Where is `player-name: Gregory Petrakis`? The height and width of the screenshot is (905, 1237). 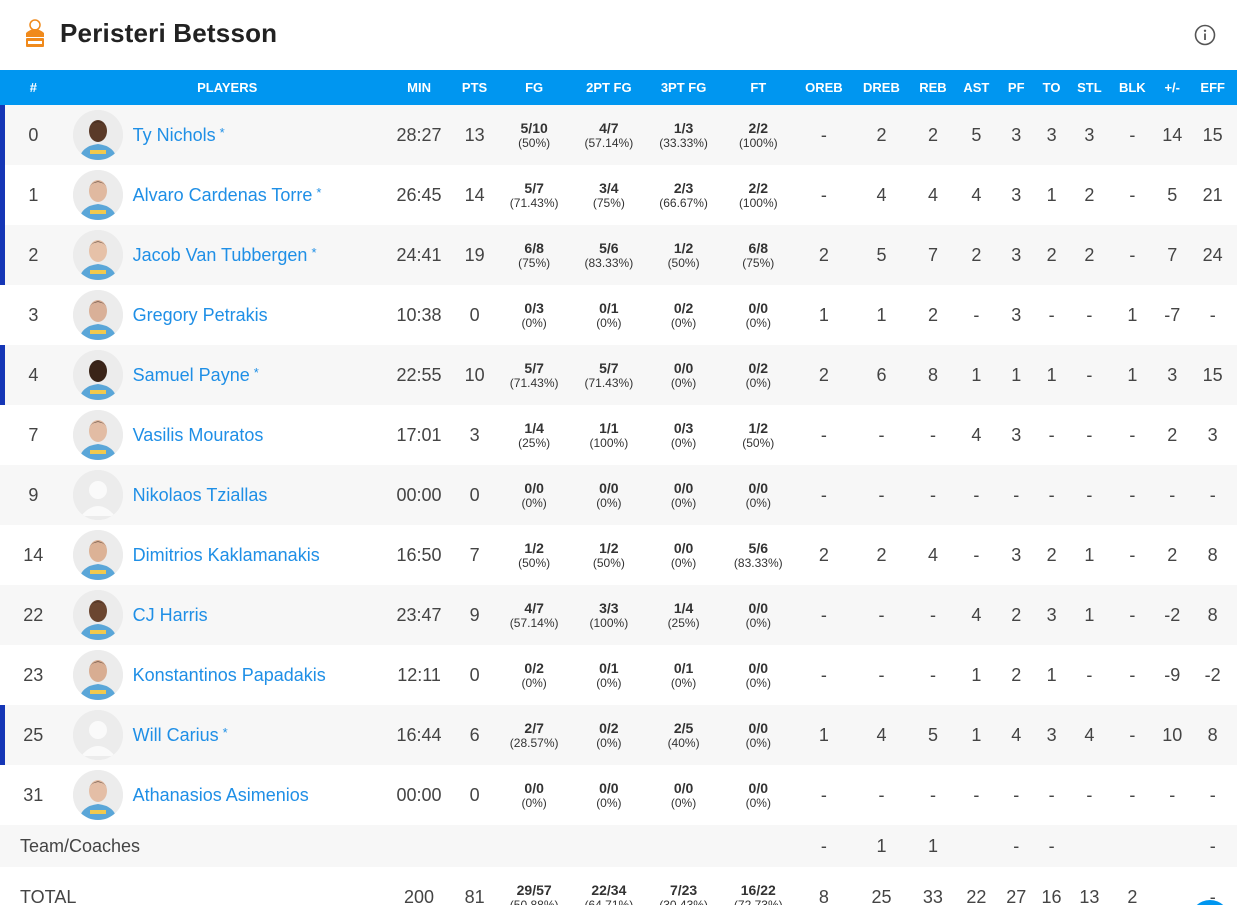 player-name: Gregory Petrakis is located at coordinates (200, 314).